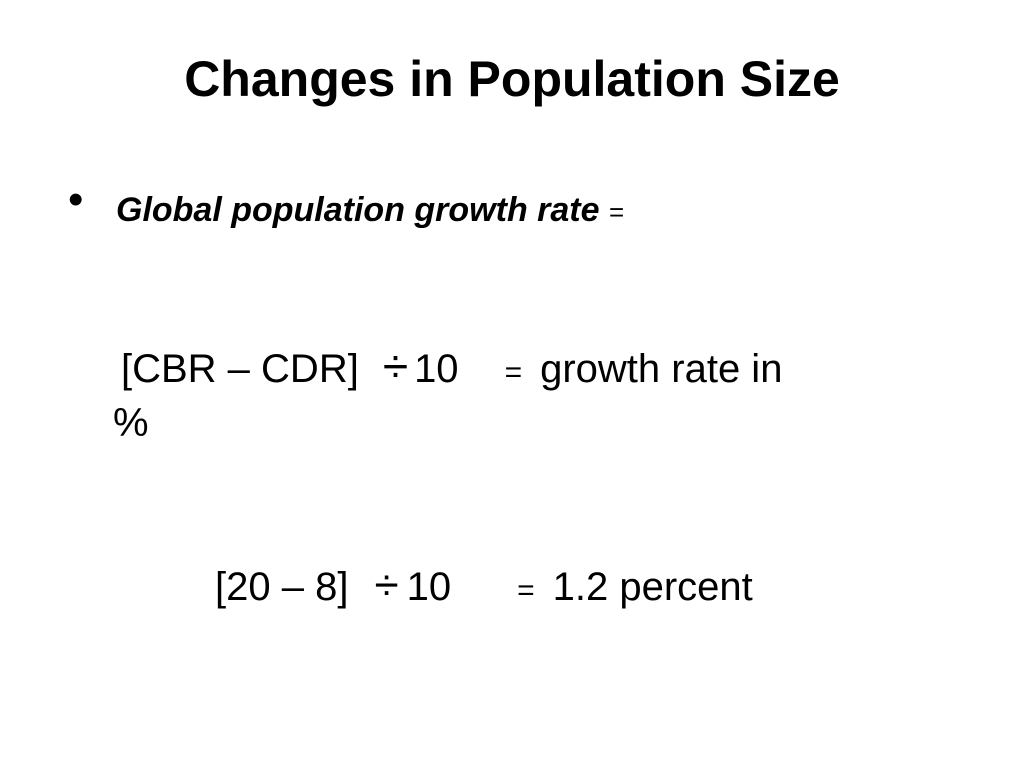  Describe the element at coordinates (484, 588) in the screenshot. I see `example-formula: [20 – 8] ÷ 10 = 1.2 percent` at that location.